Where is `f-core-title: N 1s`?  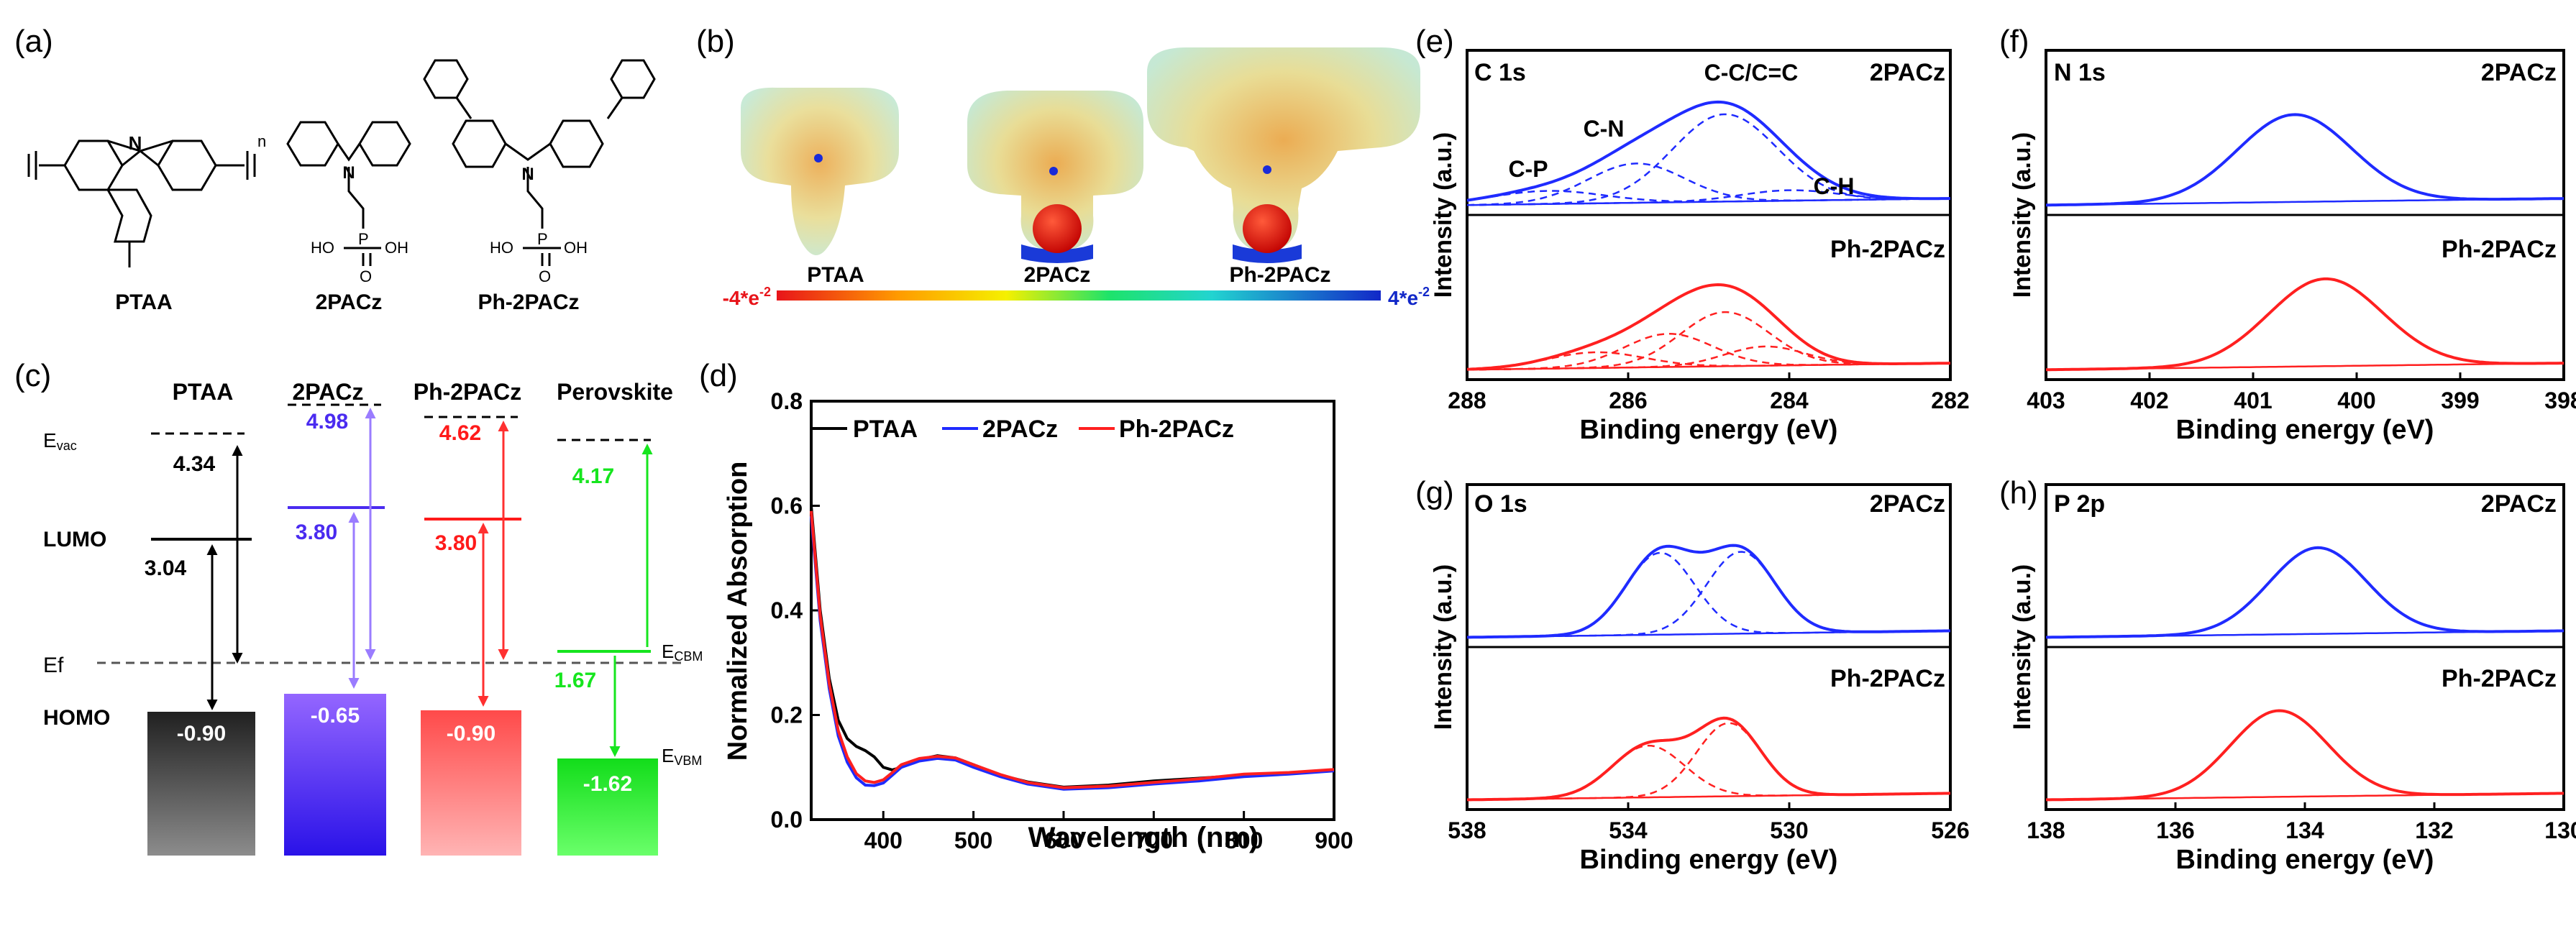
f-core-title: N 1s is located at coordinates (2080, 72).